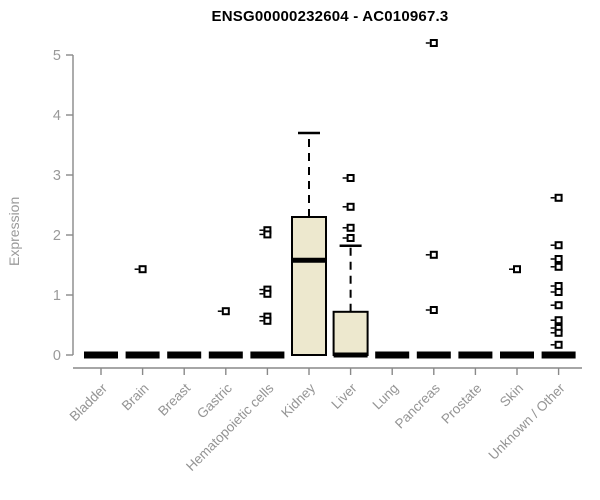 The height and width of the screenshot is (500, 600). I want to click on x-tick-label: Bladder, so click(89, 402).